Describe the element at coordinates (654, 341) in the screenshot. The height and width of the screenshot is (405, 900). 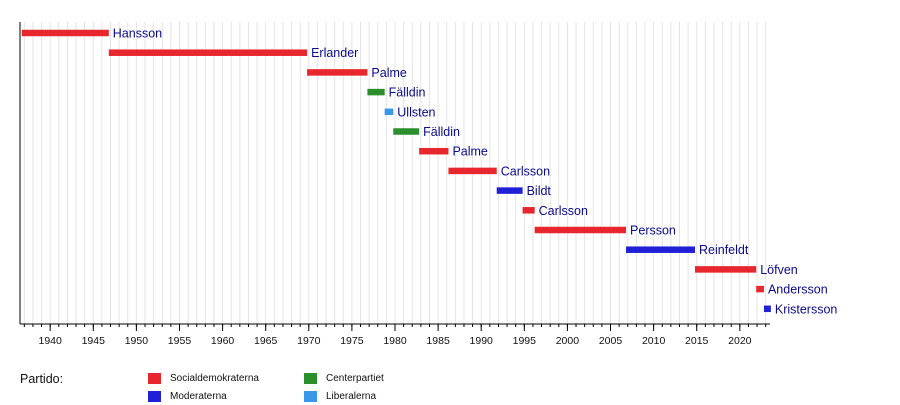
I see `x-tick-label: 2010` at that location.